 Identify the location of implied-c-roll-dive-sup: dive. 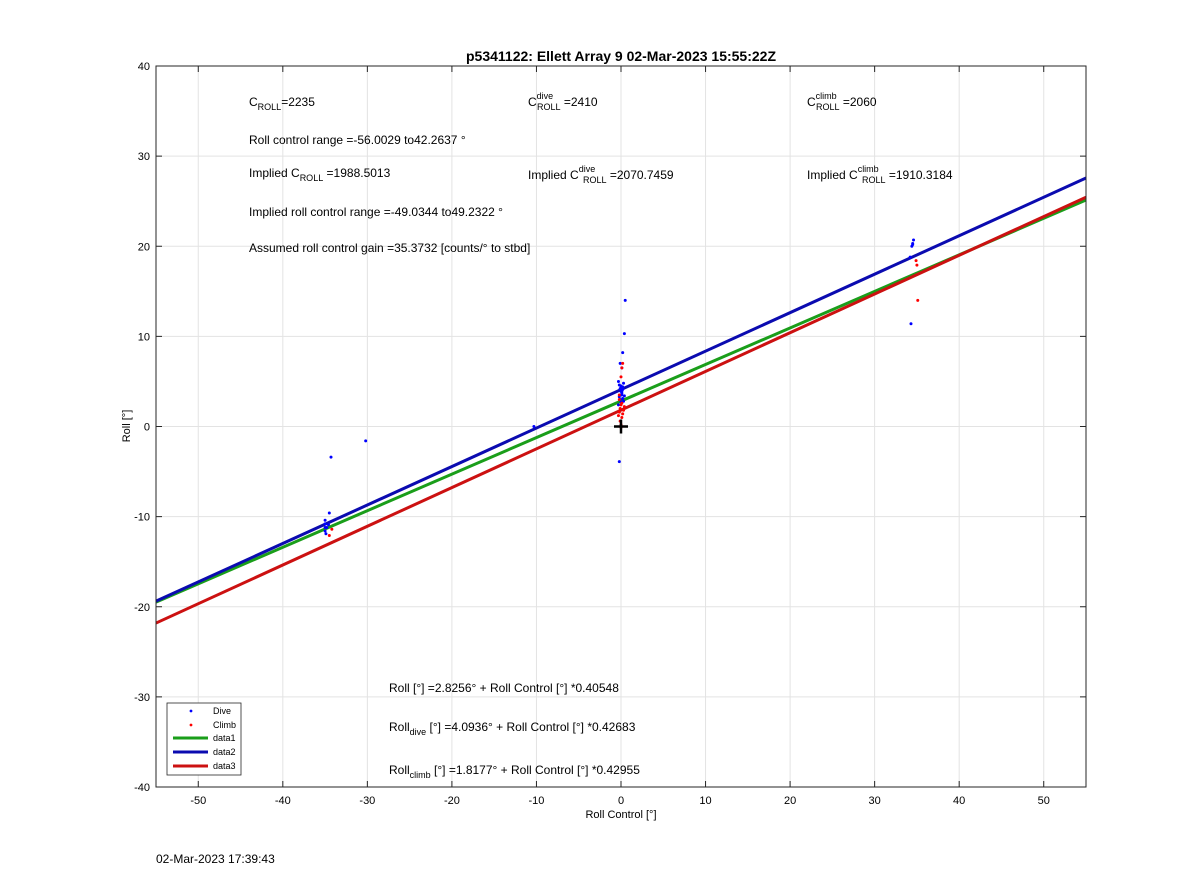
(587, 169).